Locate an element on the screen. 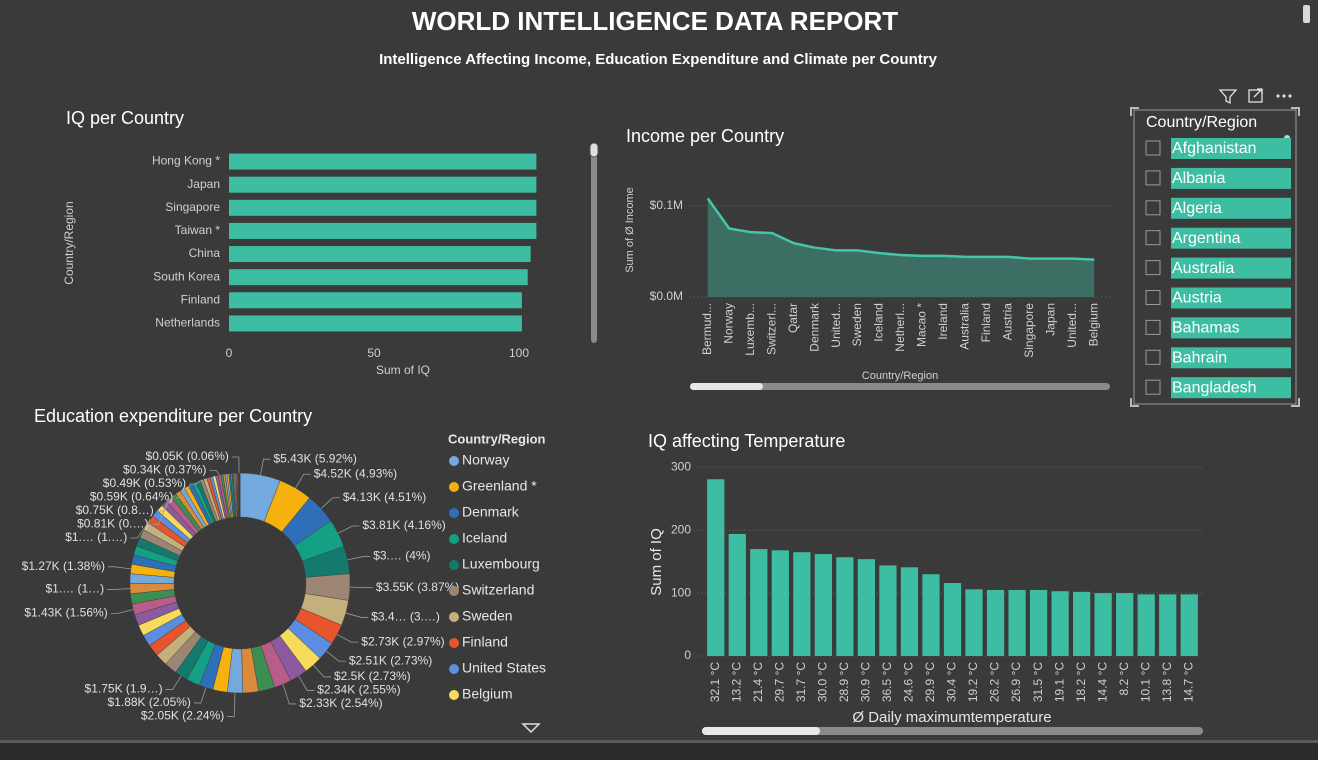 The image size is (1318, 760). data-label: $2.34K (2.55%) is located at coordinates (358, 690).